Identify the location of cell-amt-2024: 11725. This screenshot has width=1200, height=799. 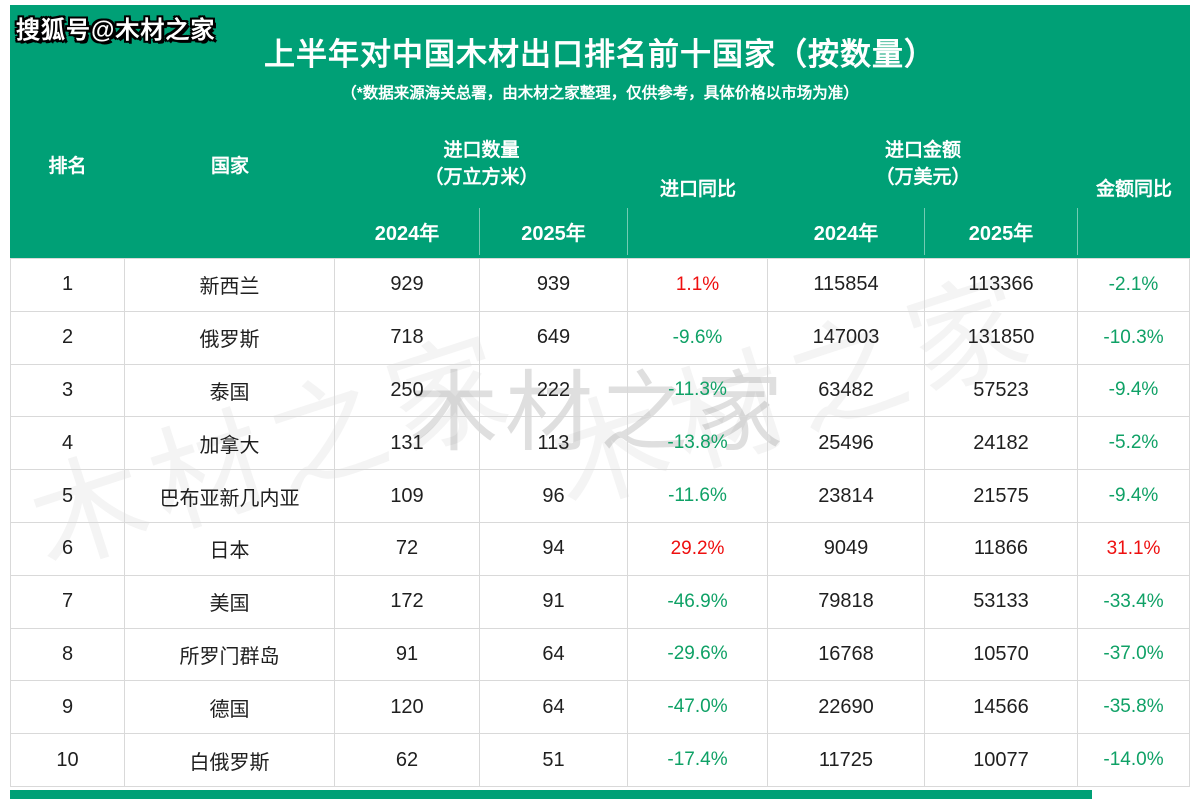
(846, 760).